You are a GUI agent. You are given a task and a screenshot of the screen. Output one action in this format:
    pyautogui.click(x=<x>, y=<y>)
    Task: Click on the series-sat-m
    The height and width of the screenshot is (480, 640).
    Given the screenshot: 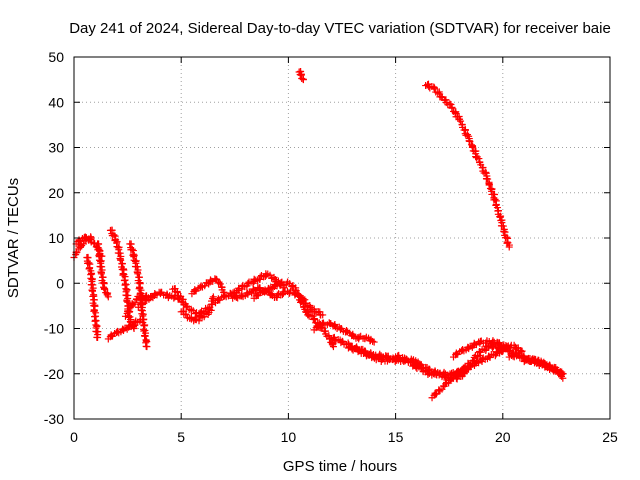 What is the action you would take?
    pyautogui.click(x=250, y=288)
    